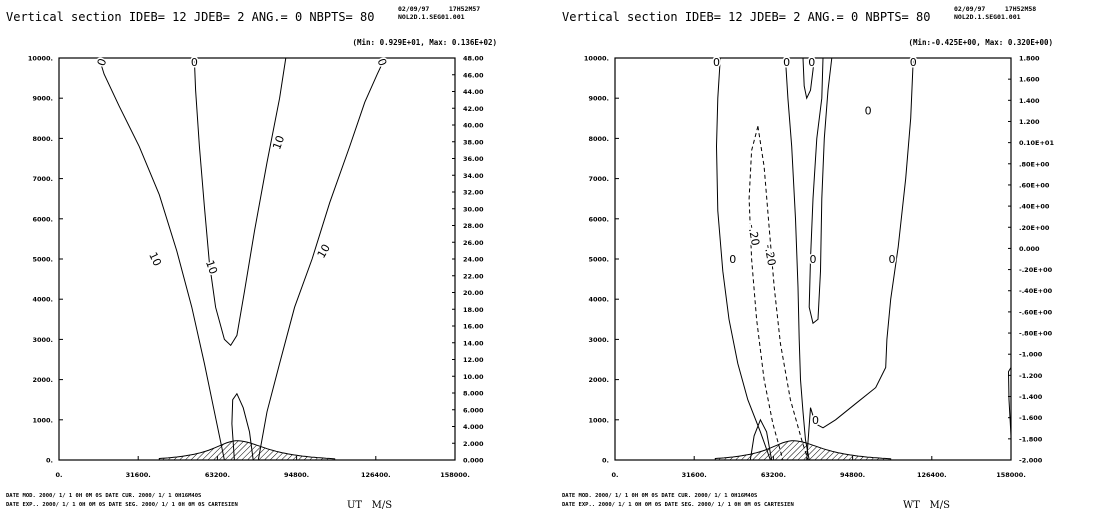  What do you see at coordinates (1031, 461) in the screenshot?
I see `right-tick-label: -2.000` at bounding box center [1031, 461].